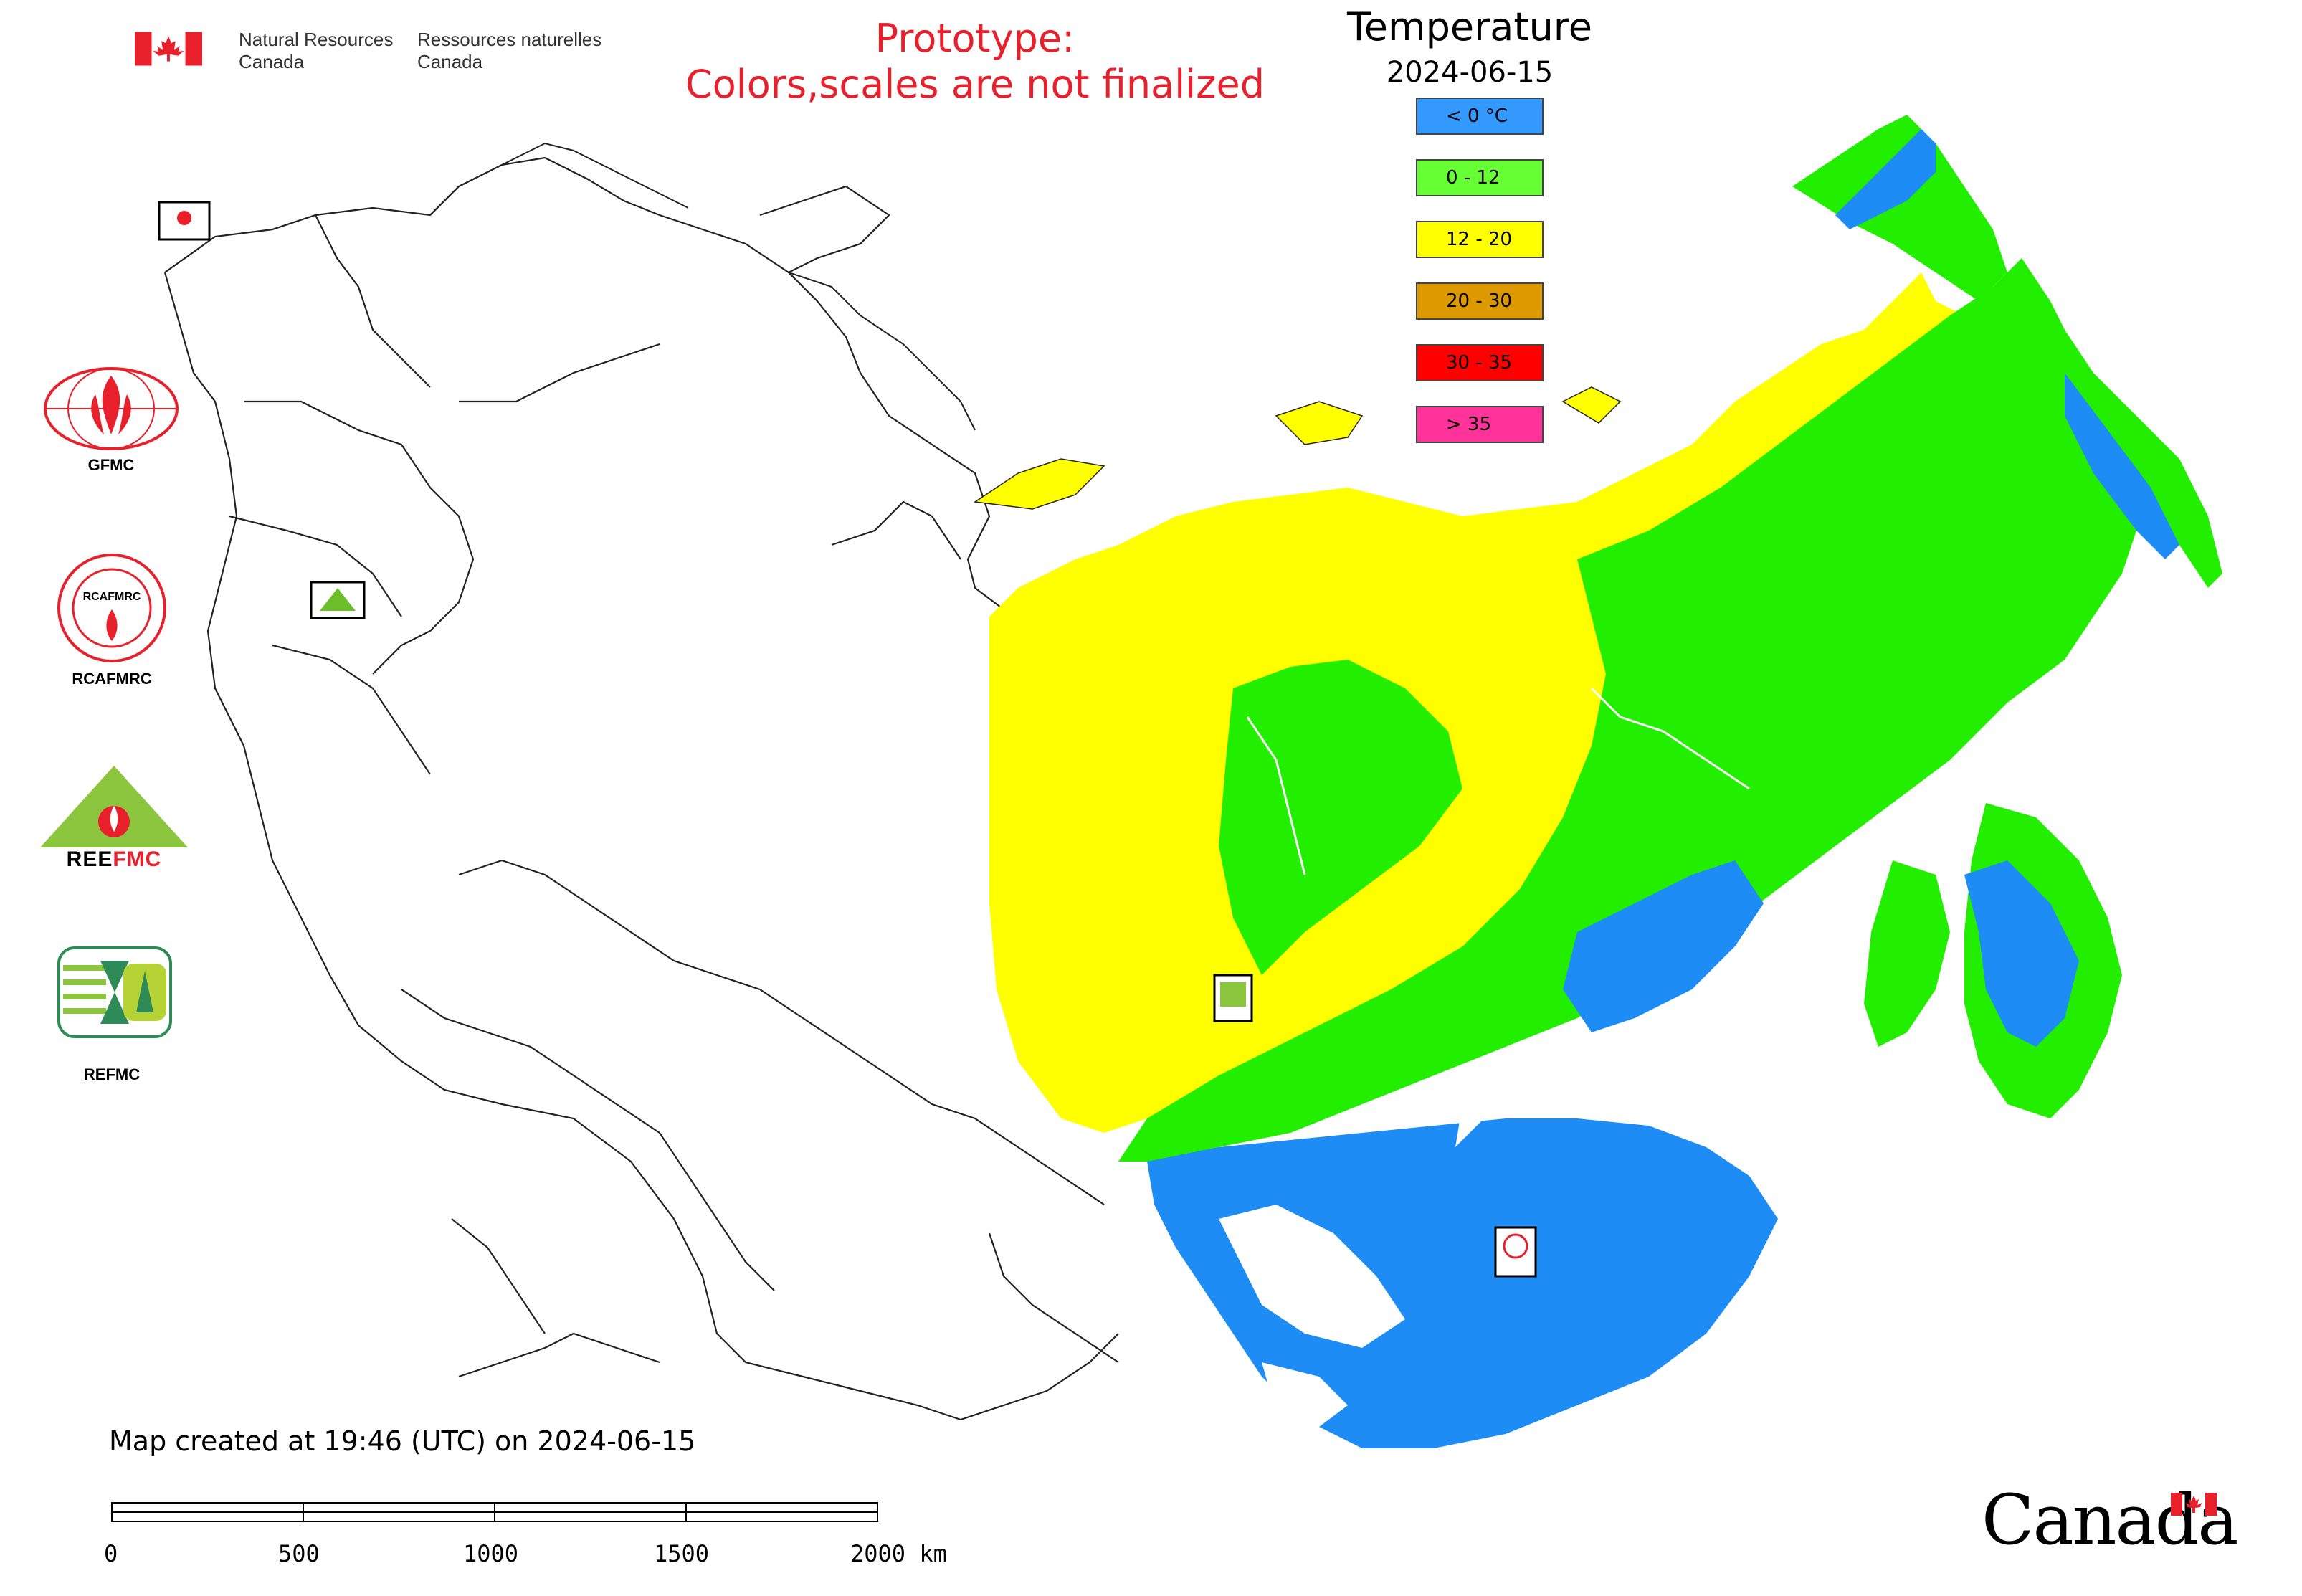 The height and width of the screenshot is (1596, 2302). What do you see at coordinates (112, 408) in the screenshot?
I see `gfmc-logo-icon` at bounding box center [112, 408].